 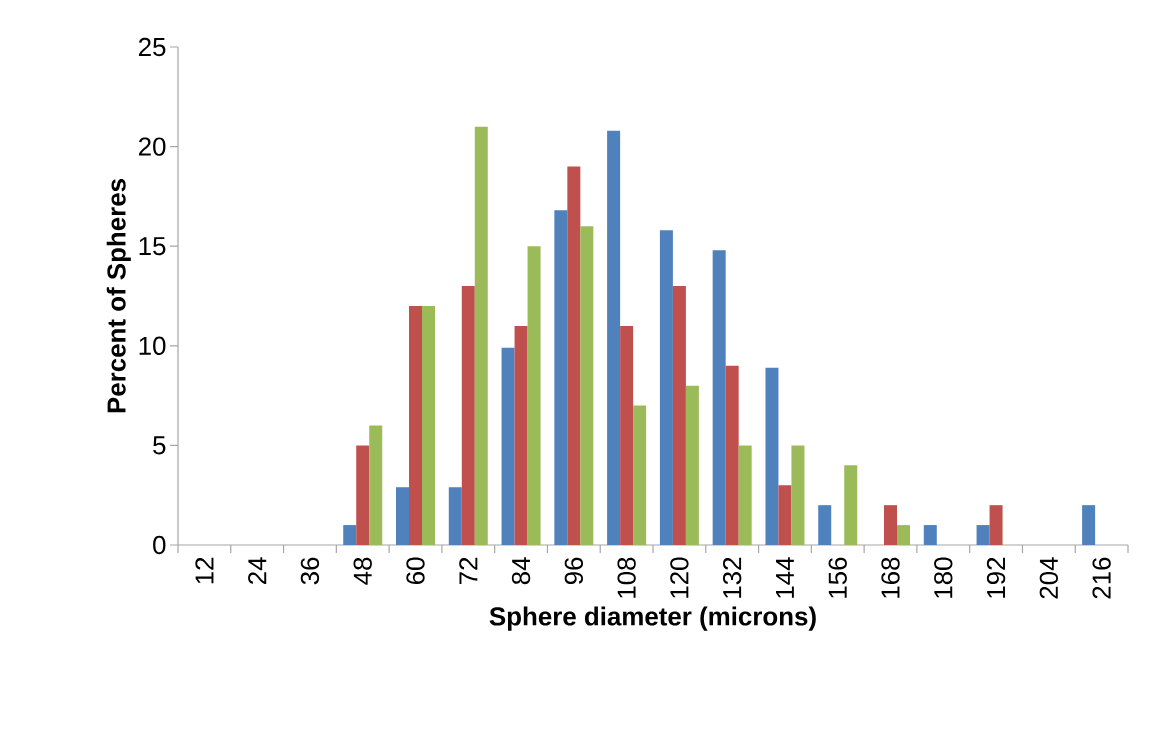 I want to click on x-tick-label: 204, so click(x=1049, y=578).